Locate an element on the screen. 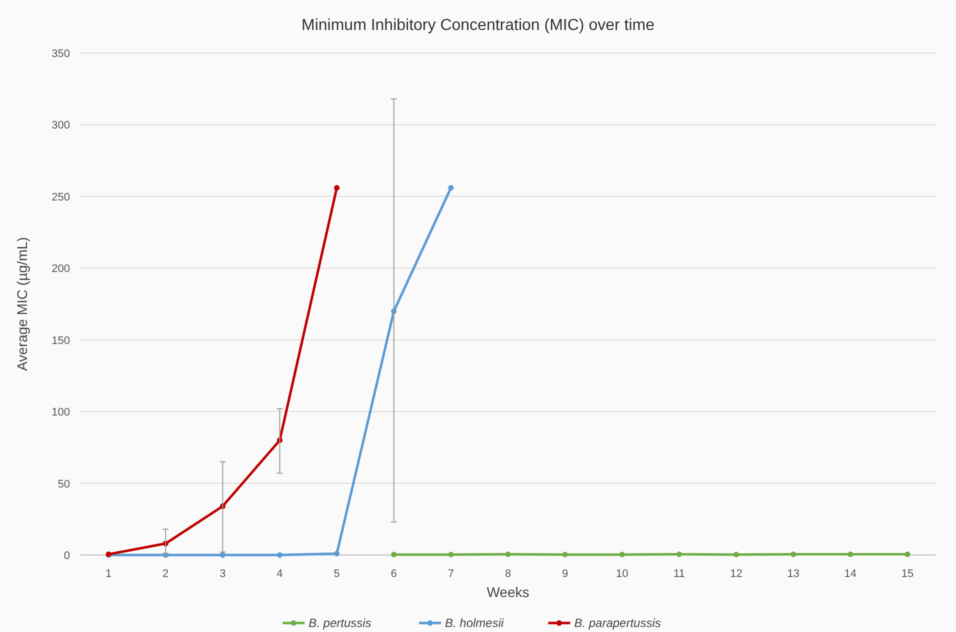 This screenshot has width=956, height=632. chart-title: Minimum Inhibitory Concentration (MIC) over time is located at coordinates (478, 25).